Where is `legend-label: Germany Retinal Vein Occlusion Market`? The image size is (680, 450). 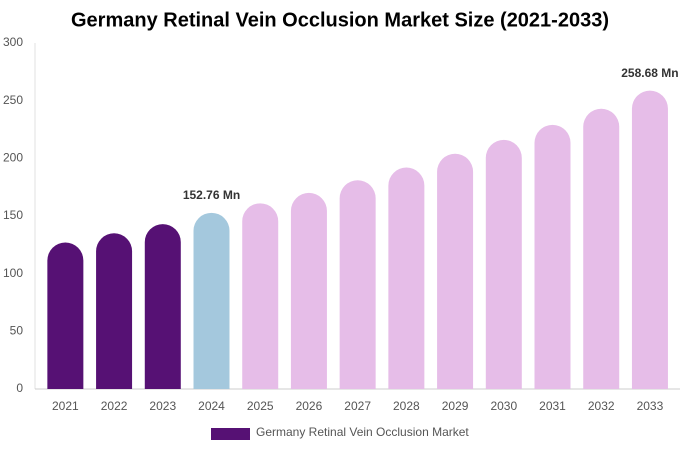
legend-label: Germany Retinal Vein Occlusion Market is located at coordinates (362, 432).